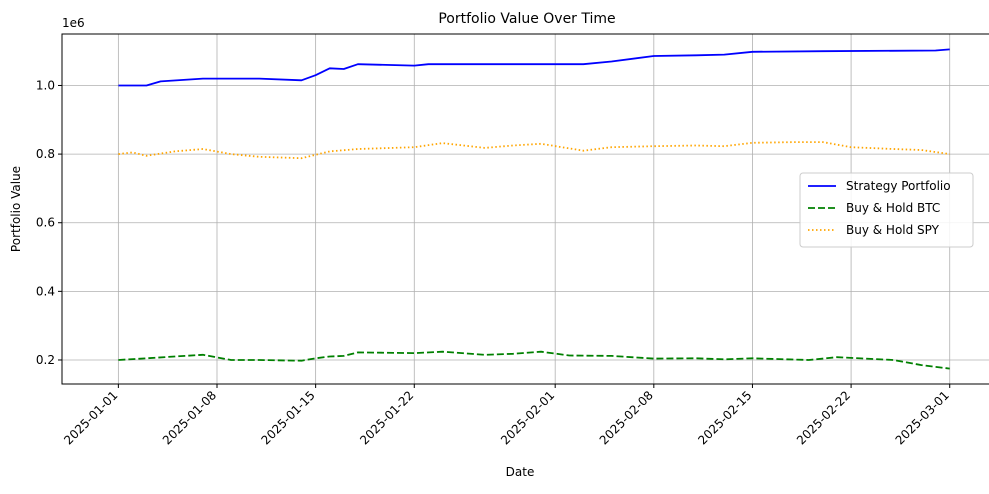 The image size is (989, 494). I want to click on y-tick-label: 0.6, so click(45, 223).